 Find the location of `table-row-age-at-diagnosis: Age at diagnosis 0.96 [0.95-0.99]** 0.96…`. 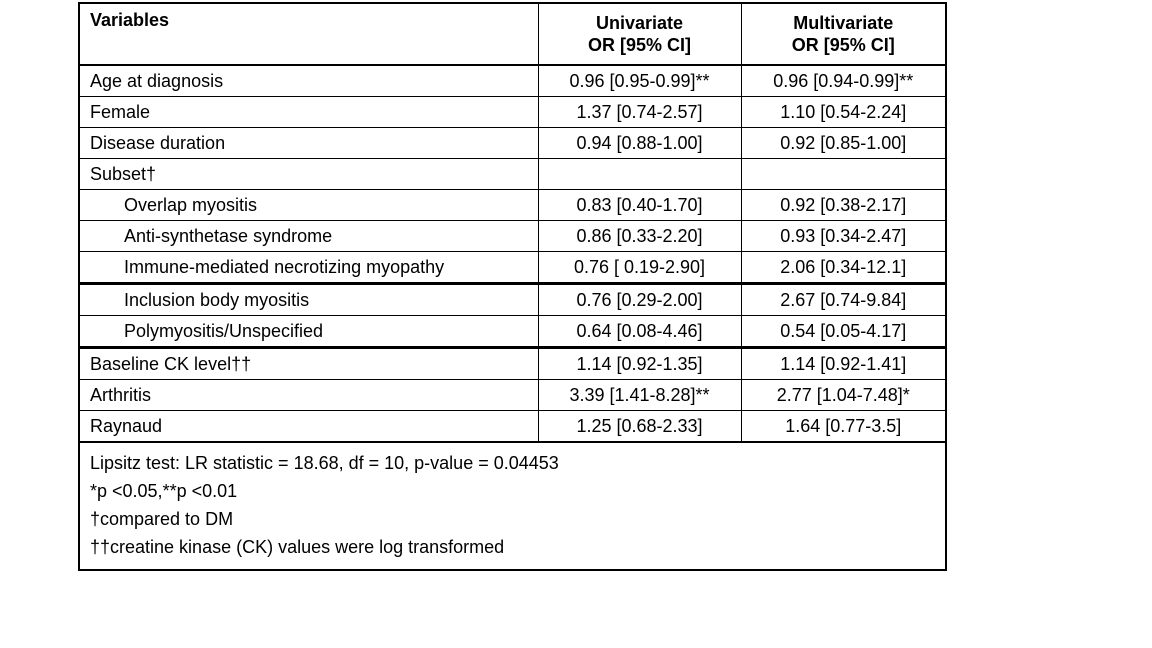

table-row-age-at-diagnosis: Age at diagnosis 0.96 [0.95-0.99]** 0.96… is located at coordinates (512, 80).